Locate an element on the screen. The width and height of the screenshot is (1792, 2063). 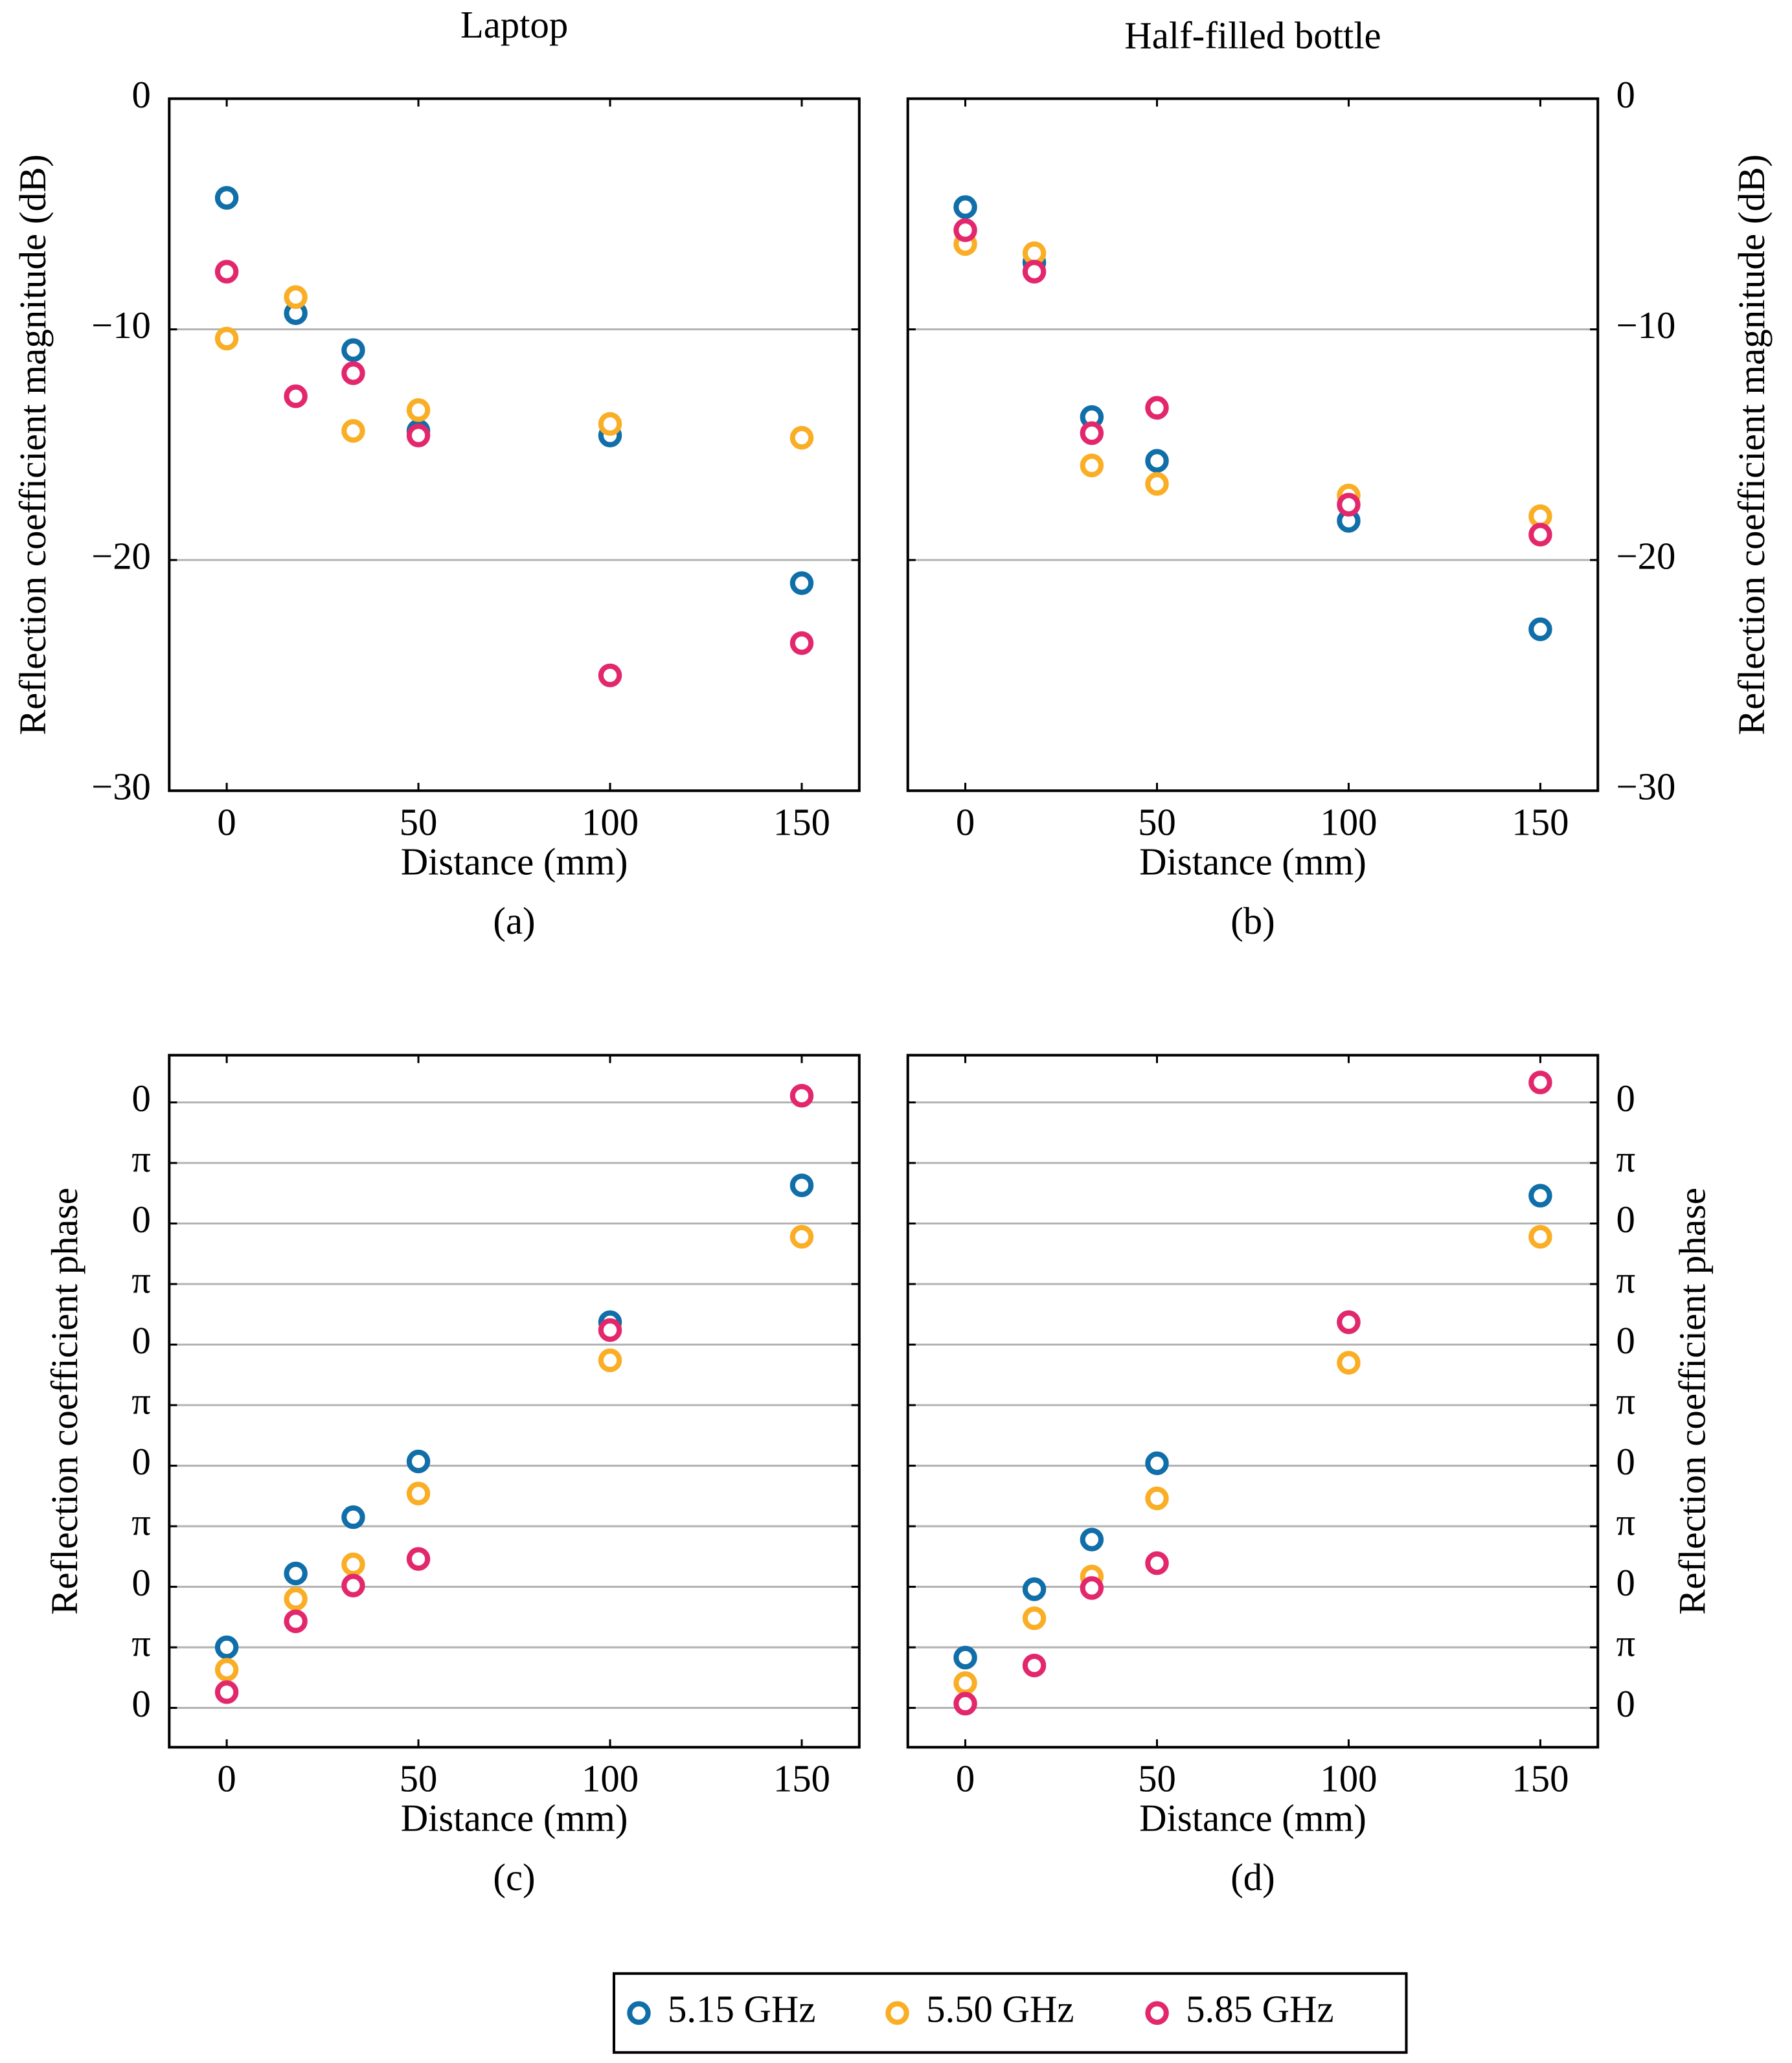
chart-title: Laptop is located at coordinates (514, 25).